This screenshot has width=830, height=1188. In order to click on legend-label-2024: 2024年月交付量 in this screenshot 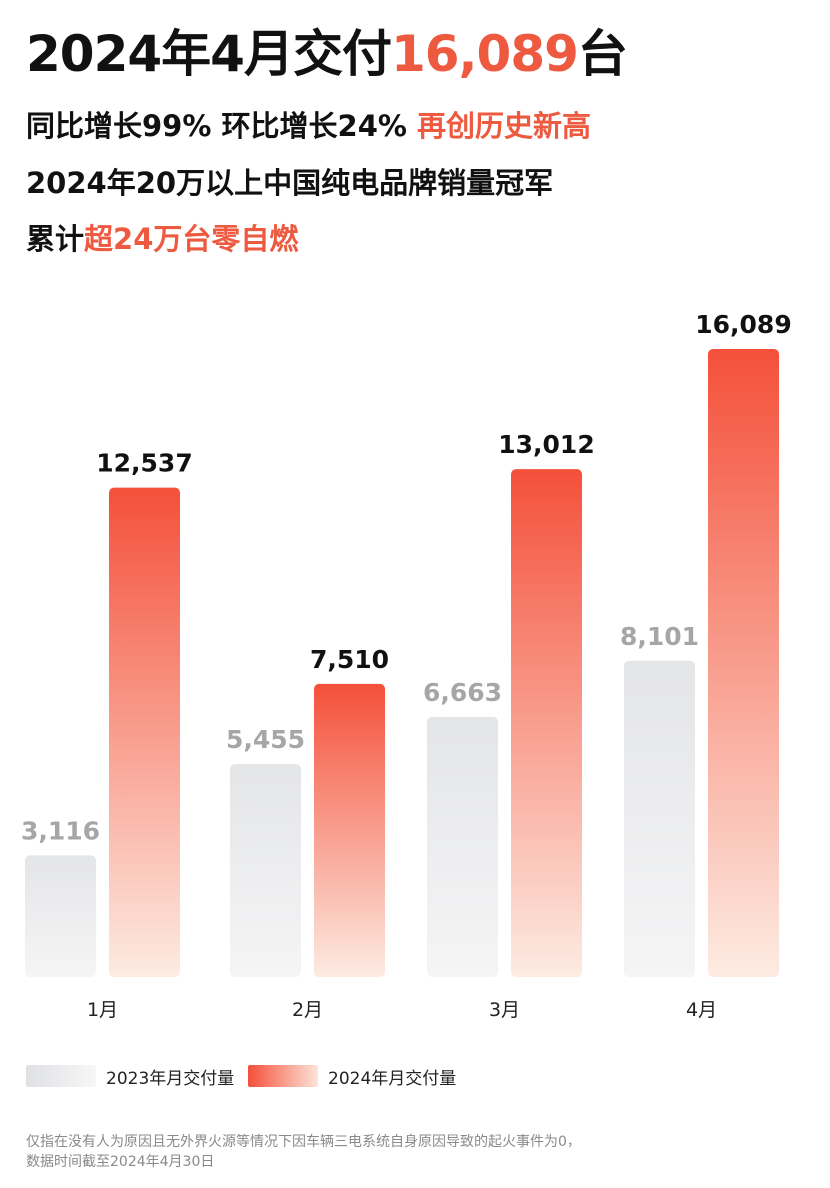, I will do `click(392, 1079)`.